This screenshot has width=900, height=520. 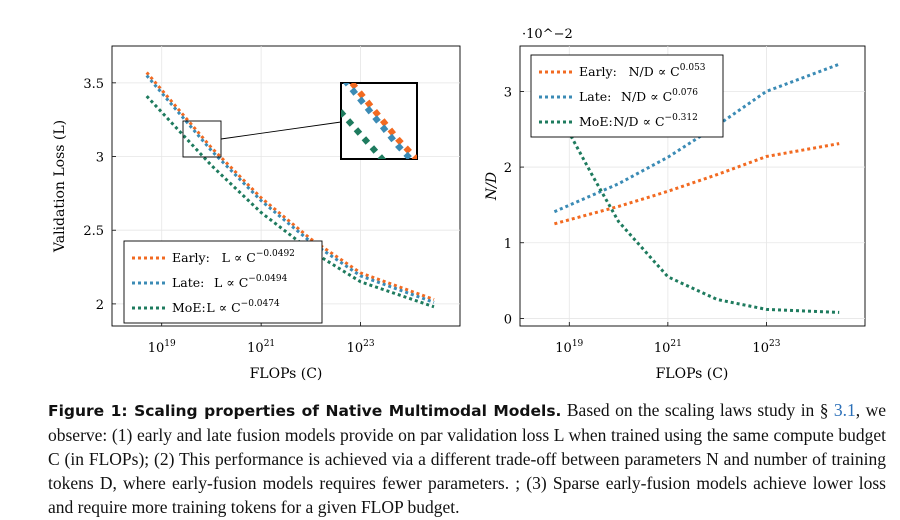 I want to click on y-tick-label: 0, so click(x=508, y=319).